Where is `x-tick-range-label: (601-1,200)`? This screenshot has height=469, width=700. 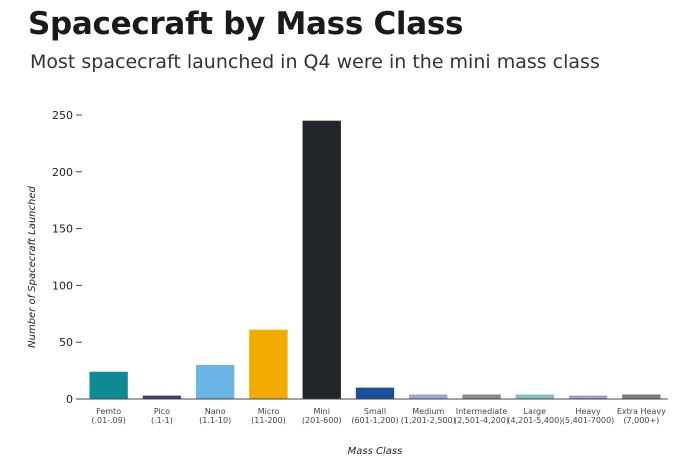
x-tick-range-label: (601-1,200) is located at coordinates (374, 420).